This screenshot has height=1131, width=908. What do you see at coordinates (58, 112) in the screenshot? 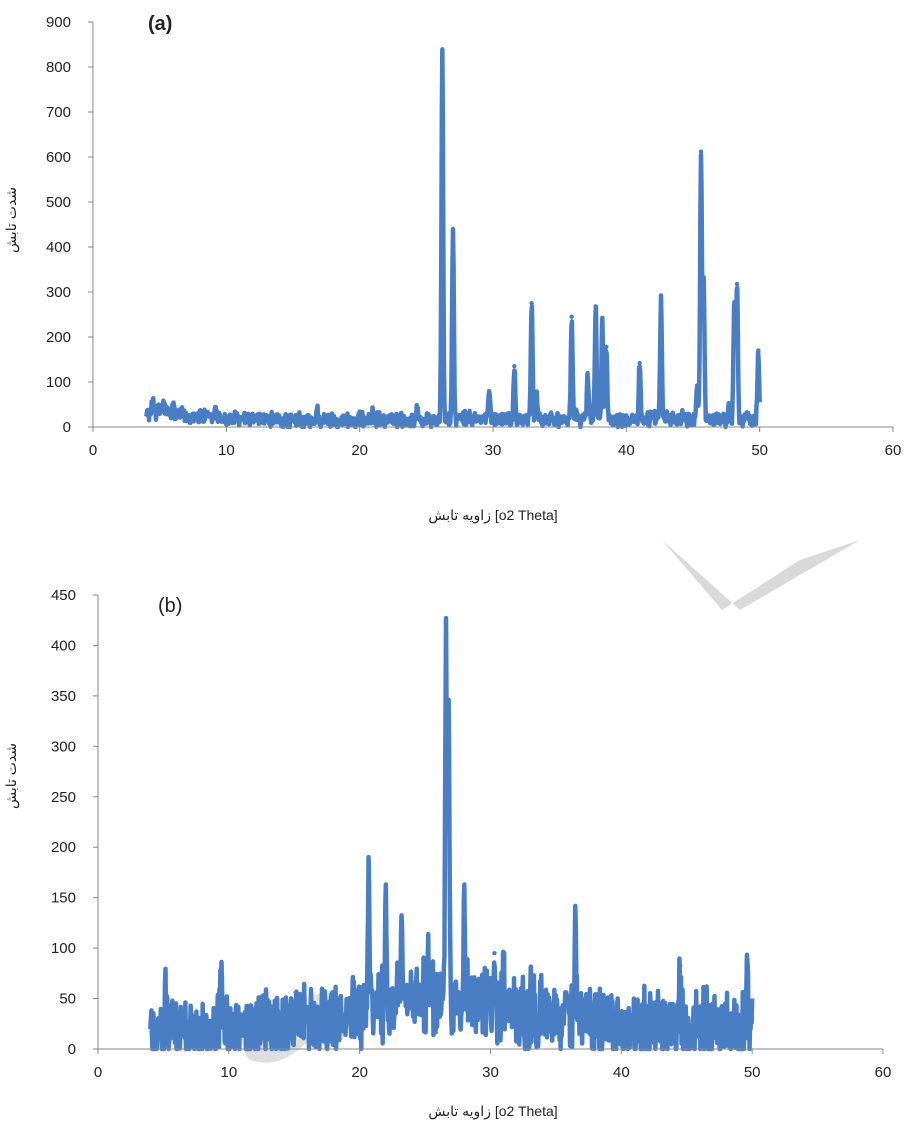
I see `y-tick-label-a: 700` at bounding box center [58, 112].